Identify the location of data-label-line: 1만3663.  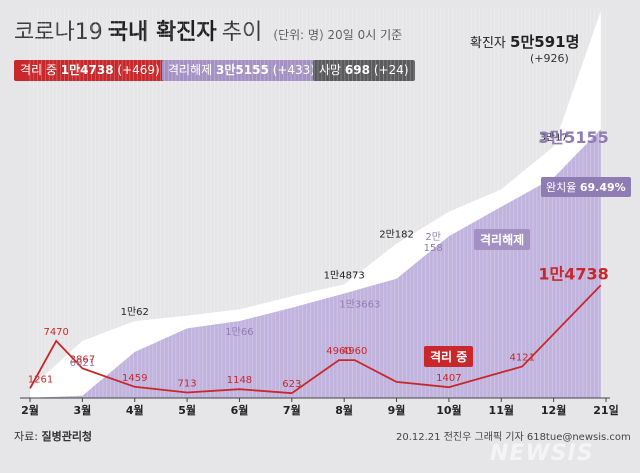
(359, 305).